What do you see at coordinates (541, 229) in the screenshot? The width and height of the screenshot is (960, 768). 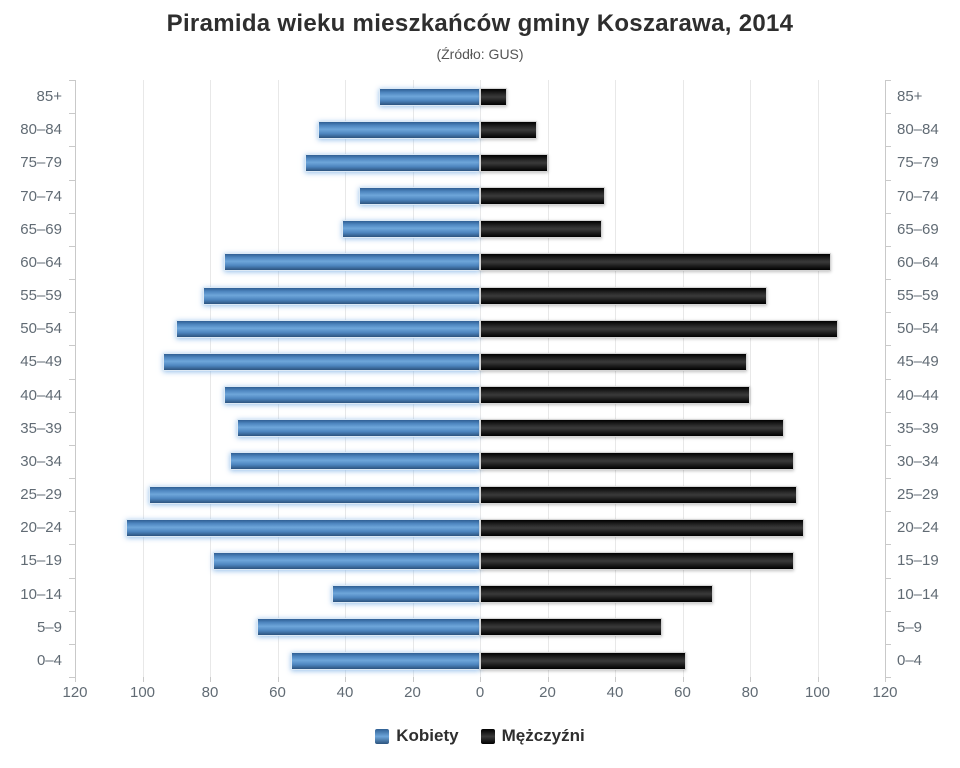 I see `bar-men-65–69` at bounding box center [541, 229].